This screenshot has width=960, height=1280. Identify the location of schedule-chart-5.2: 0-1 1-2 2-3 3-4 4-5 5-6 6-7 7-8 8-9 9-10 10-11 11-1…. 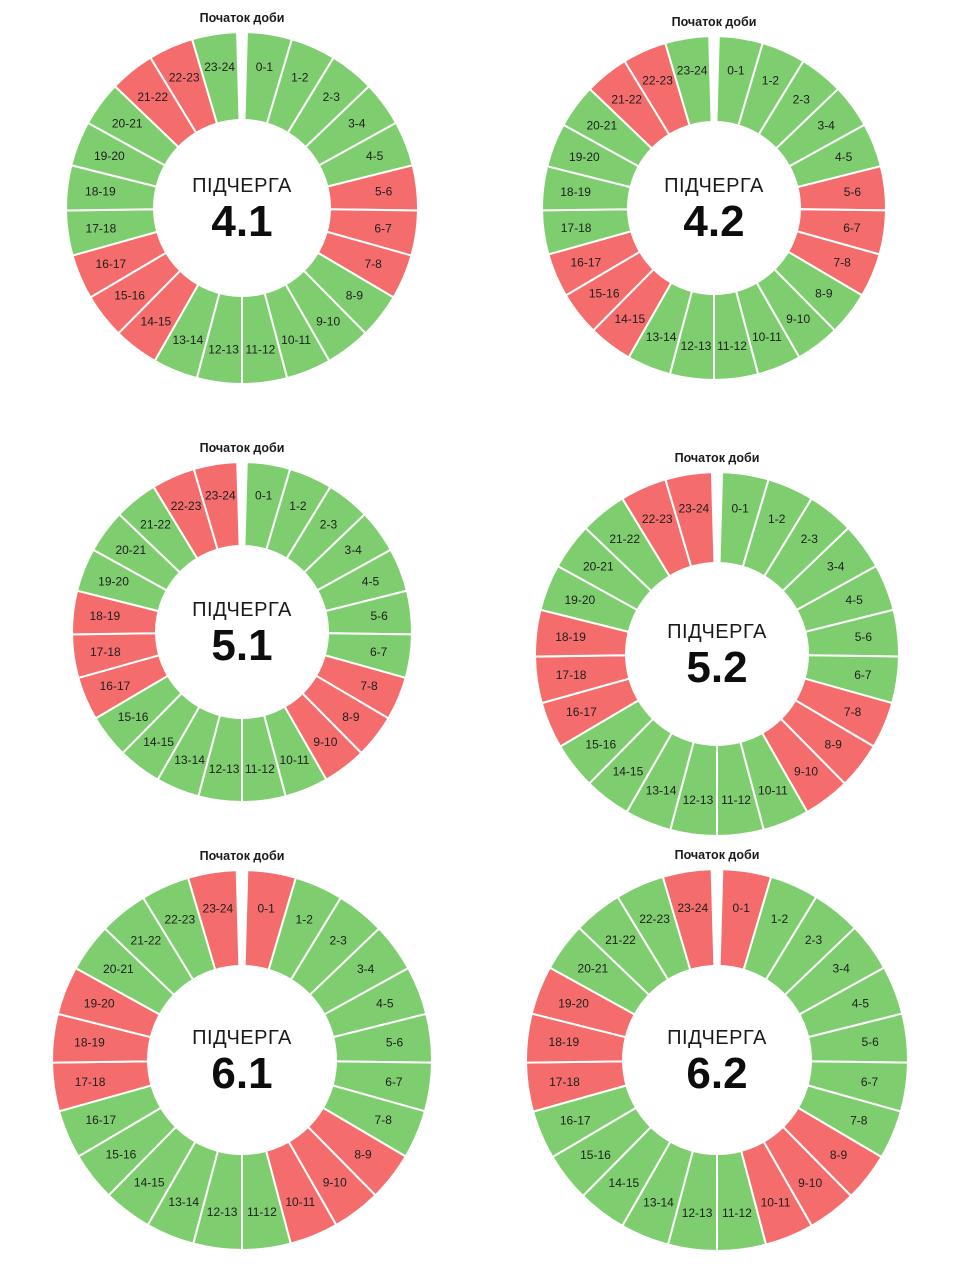
(717, 644).